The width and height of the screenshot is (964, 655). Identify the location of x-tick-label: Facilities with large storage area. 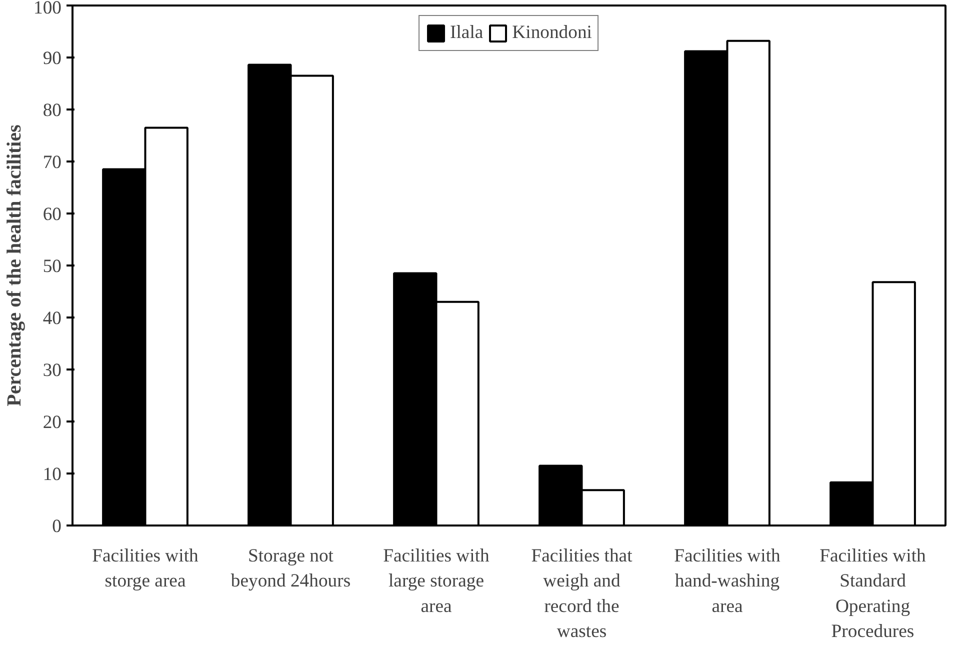
(436, 581).